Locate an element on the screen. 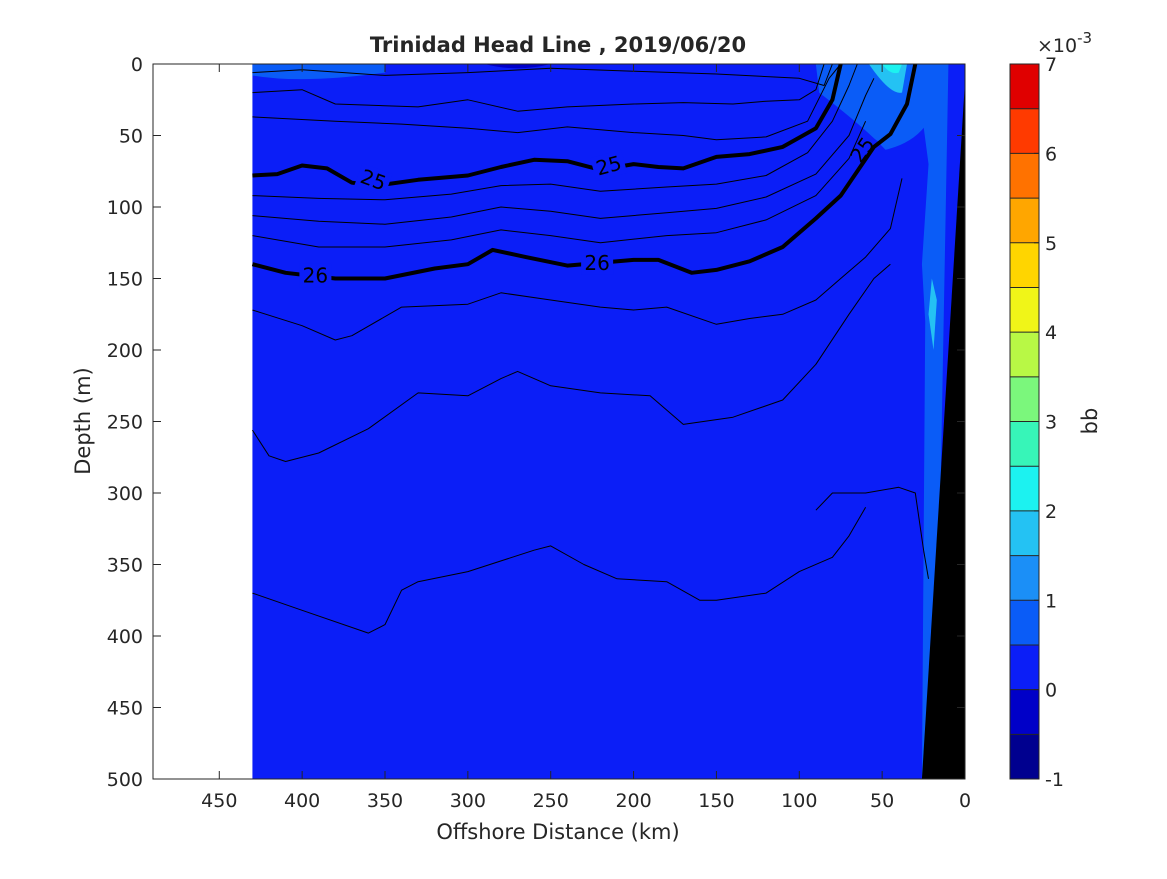  colorbar-exponent: ×10⁻³ is located at coordinates (1064, 43).